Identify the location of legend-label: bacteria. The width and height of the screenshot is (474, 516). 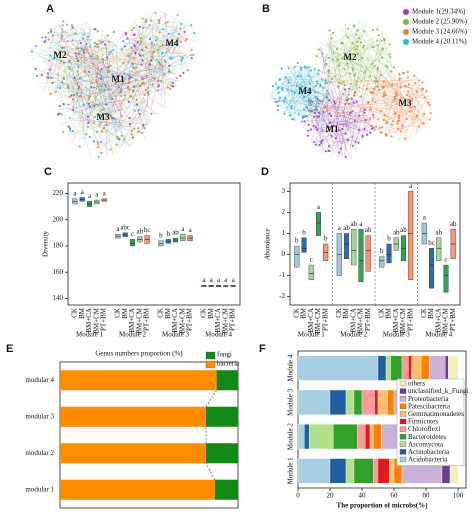
(228, 364).